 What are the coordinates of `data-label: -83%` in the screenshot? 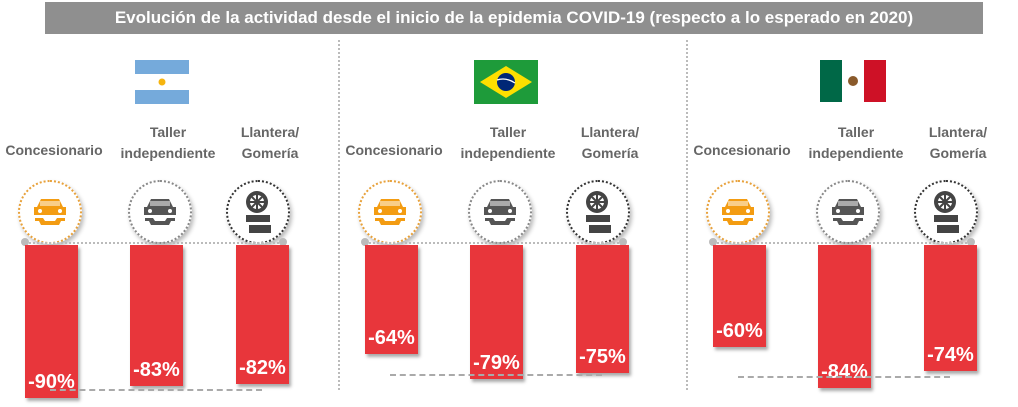 It's located at (156, 370).